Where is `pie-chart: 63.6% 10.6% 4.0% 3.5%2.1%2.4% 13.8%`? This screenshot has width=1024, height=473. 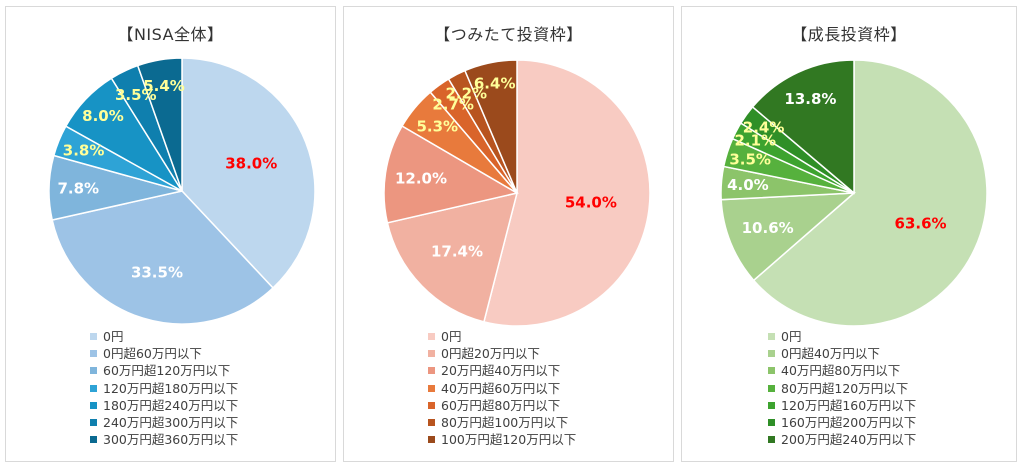 pie-chart: 63.6% 10.6% 4.0% 3.5%2.1%2.4% 13.8% is located at coordinates (854, 193).